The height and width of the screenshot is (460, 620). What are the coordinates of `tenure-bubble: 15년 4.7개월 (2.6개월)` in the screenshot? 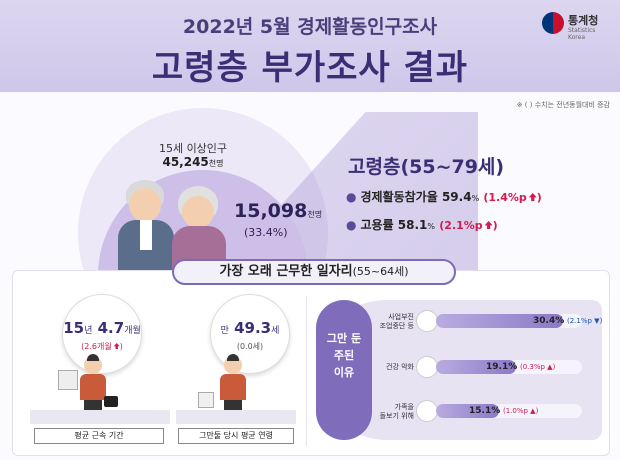 It's located at (102, 334).